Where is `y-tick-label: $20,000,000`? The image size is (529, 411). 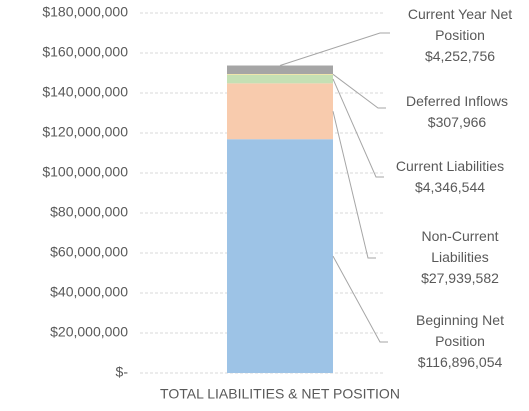 y-tick-label: $20,000,000 is located at coordinates (89, 332).